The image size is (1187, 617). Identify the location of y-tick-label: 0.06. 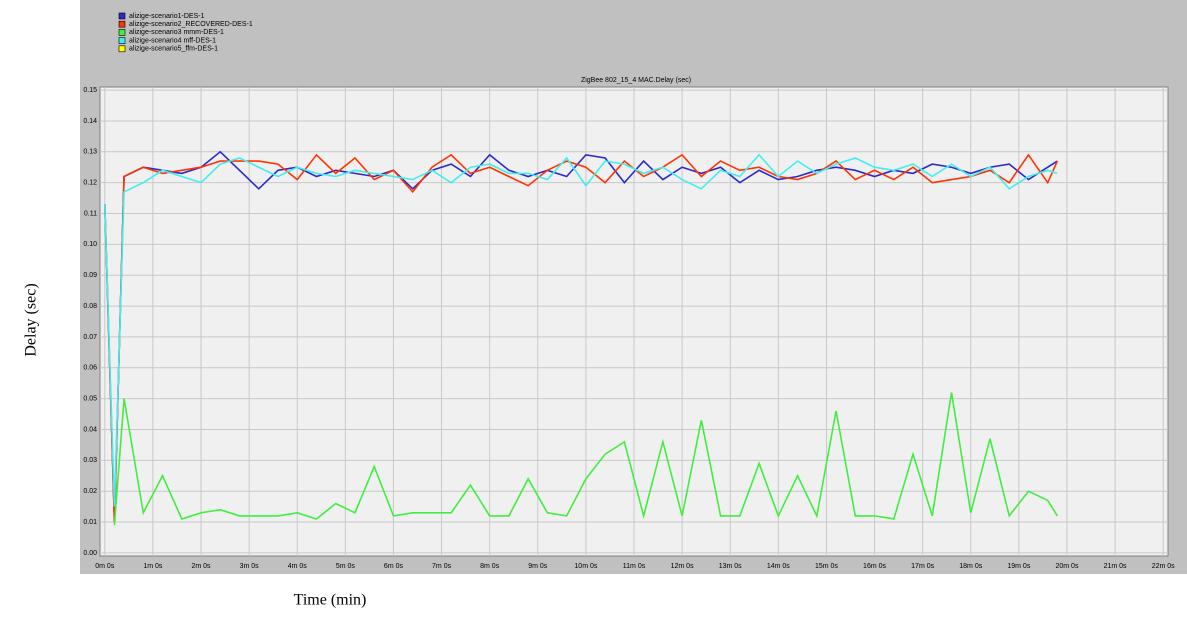
(90, 368).